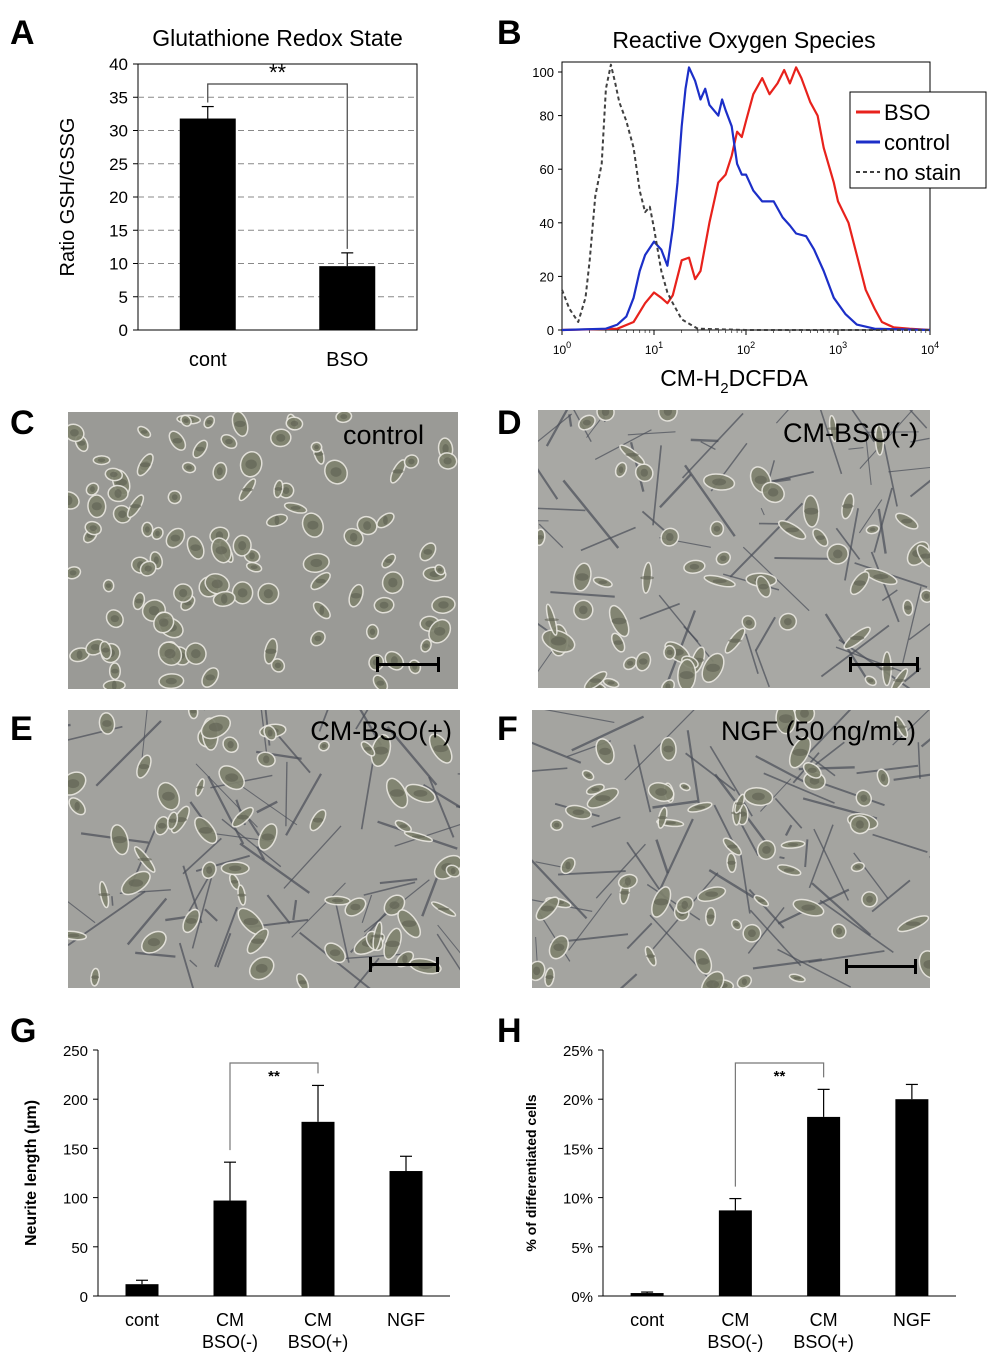  I want to click on micrograph-e-texture, so click(264, 849).